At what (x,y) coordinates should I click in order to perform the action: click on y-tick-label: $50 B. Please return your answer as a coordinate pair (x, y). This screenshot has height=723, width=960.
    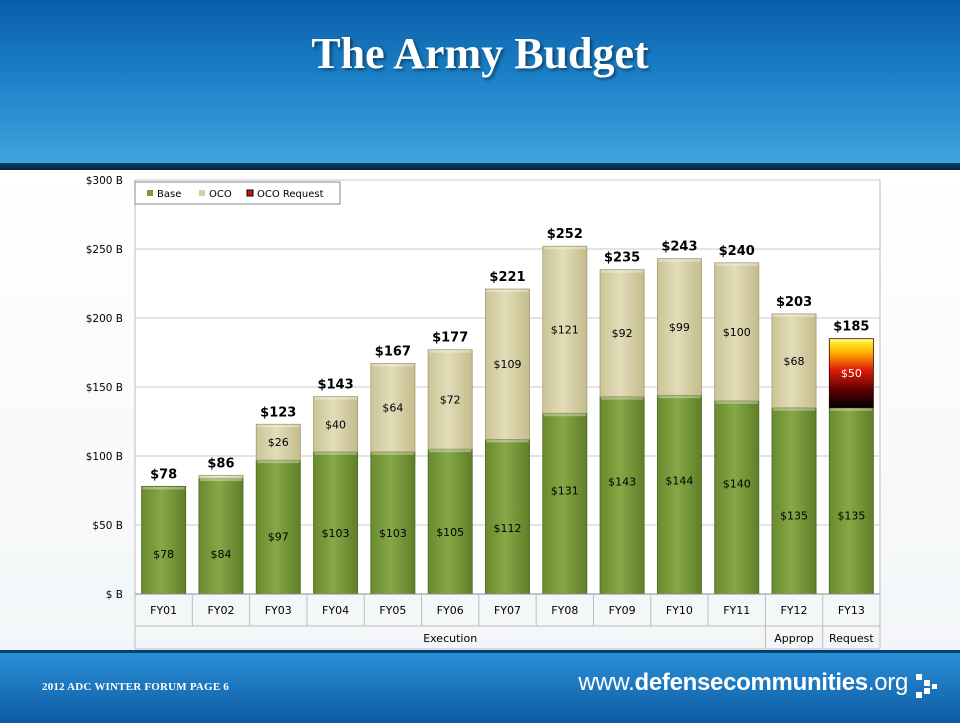
    Looking at the image, I should click on (107, 526).